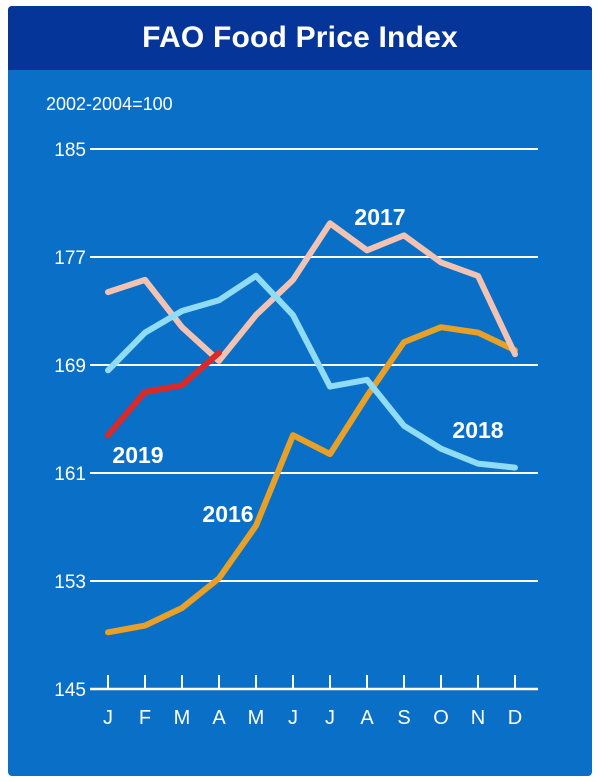  I want to click on y-axis-ticks: 145 153 161 169 177 185, so click(70, 420).